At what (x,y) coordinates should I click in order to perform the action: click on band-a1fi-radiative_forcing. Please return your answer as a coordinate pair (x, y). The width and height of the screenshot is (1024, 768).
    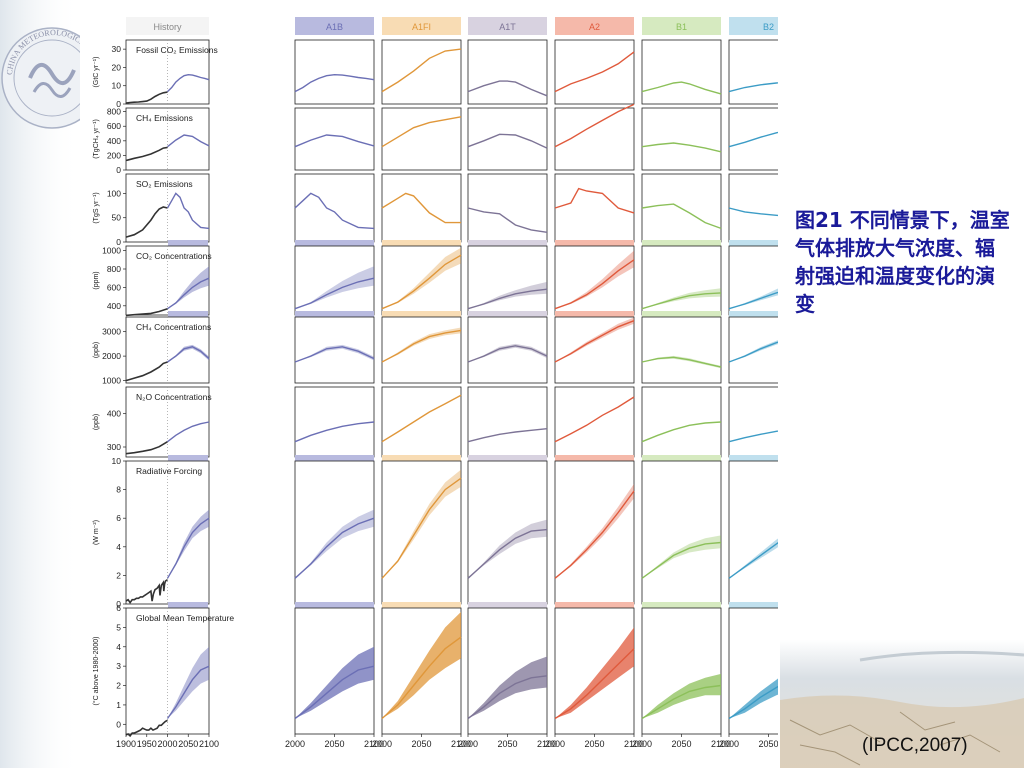
    Looking at the image, I should click on (421, 524).